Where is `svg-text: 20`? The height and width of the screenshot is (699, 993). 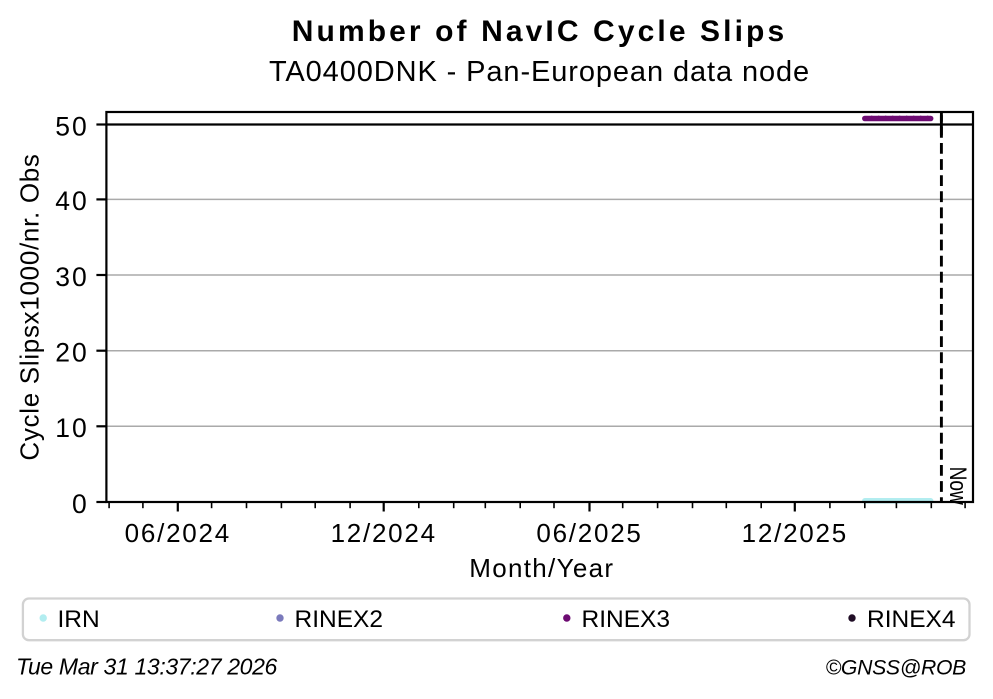
svg-text: 20 is located at coordinates (71, 353).